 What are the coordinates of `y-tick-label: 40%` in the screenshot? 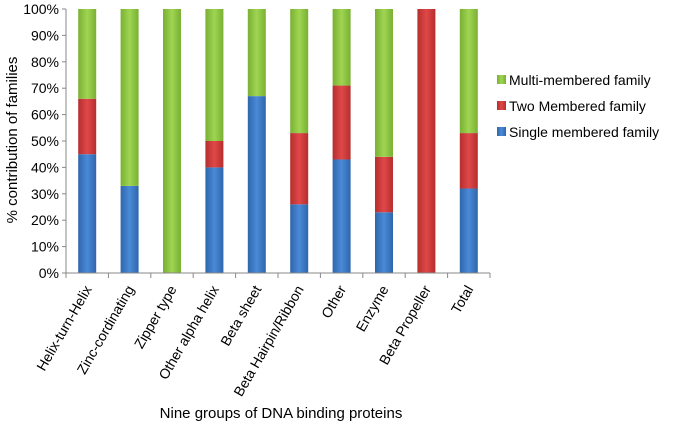 It's located at (45, 167).